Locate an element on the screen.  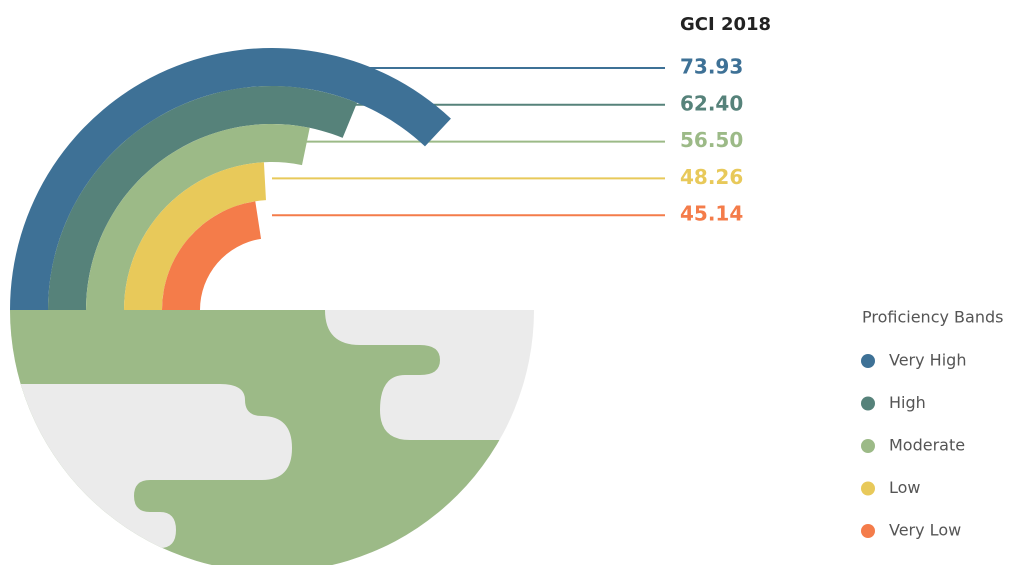
legend-label: Moderate is located at coordinates (927, 445).